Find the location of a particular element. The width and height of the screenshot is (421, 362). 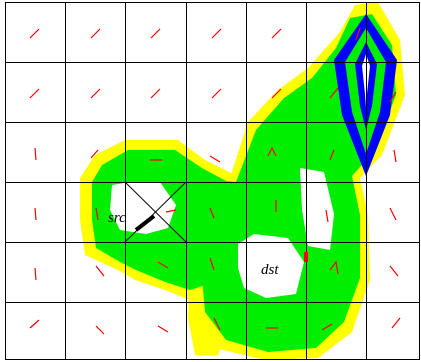

dst-marker is located at coordinates (306, 257).